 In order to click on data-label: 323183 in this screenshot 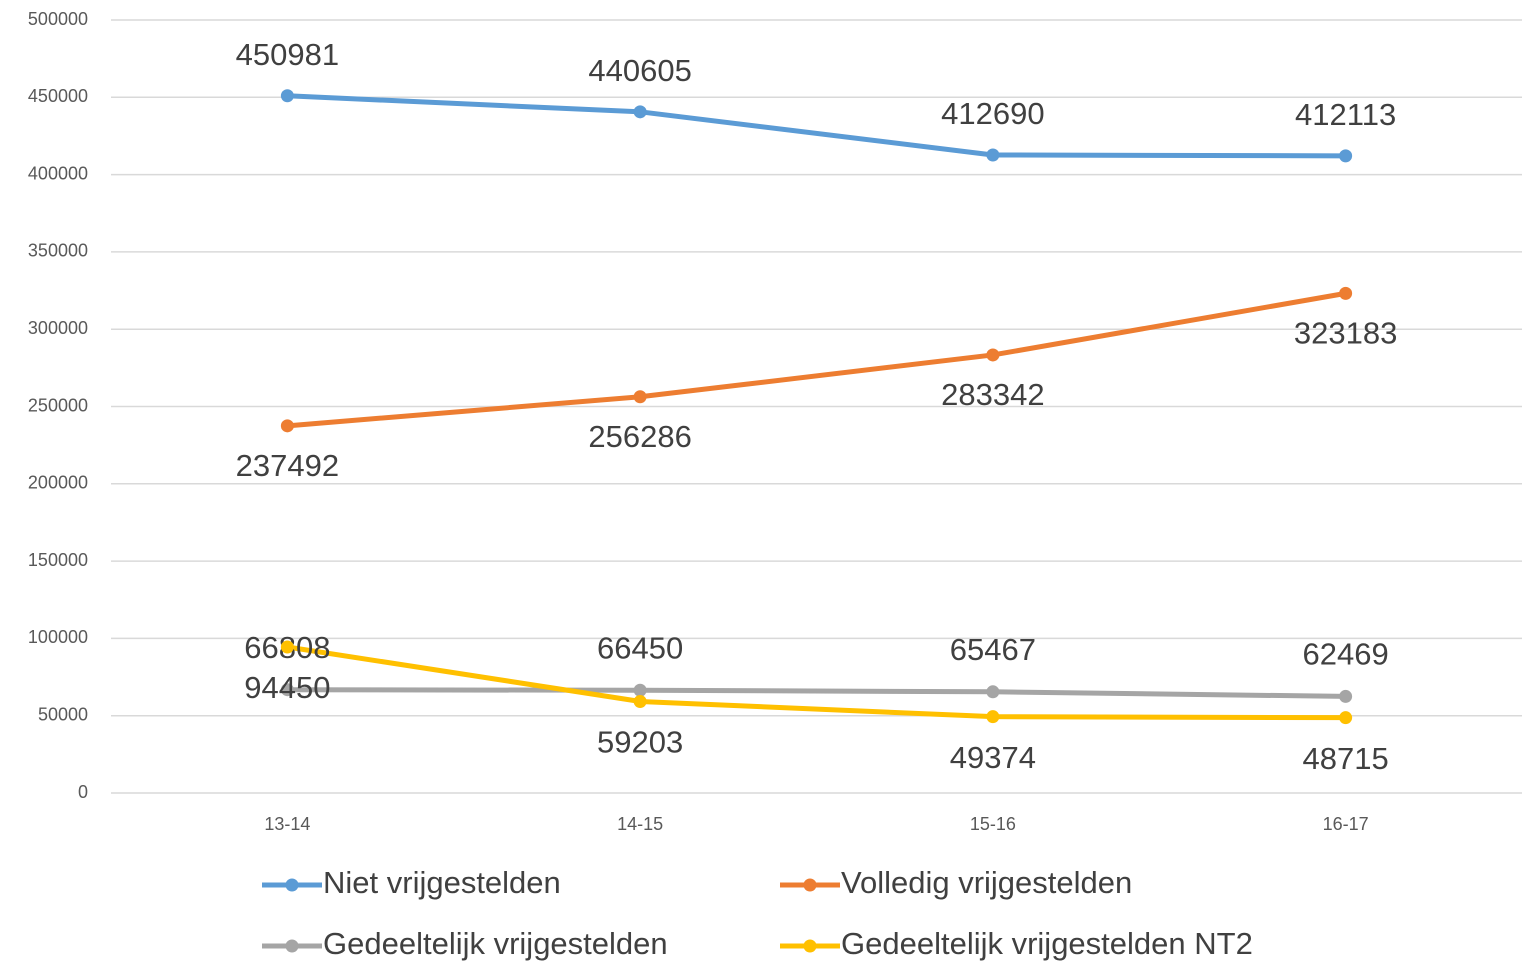, I will do `click(1345, 333)`.